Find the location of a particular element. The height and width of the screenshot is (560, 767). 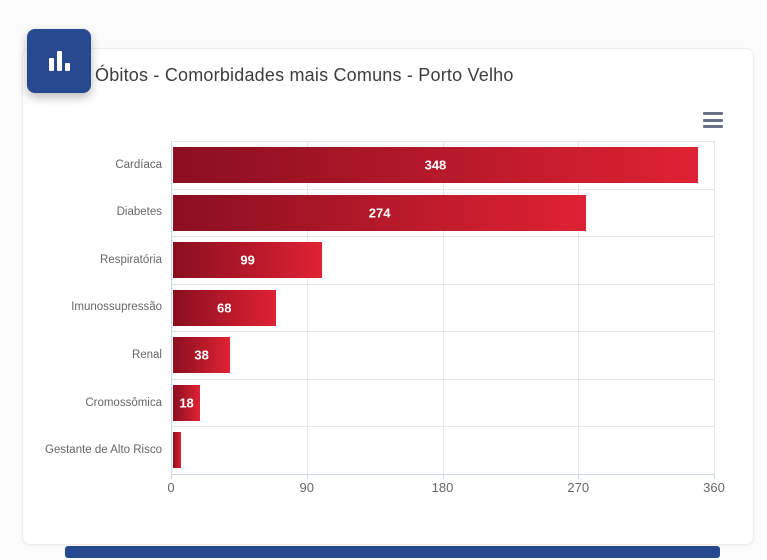

bar-row: 18 is located at coordinates (443, 402).